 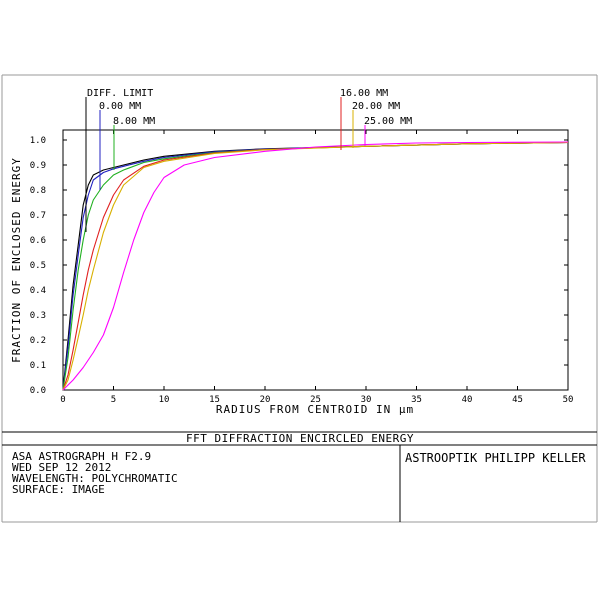 What do you see at coordinates (38, 316) in the screenshot?
I see `y-tick-label: 0.3` at bounding box center [38, 316].